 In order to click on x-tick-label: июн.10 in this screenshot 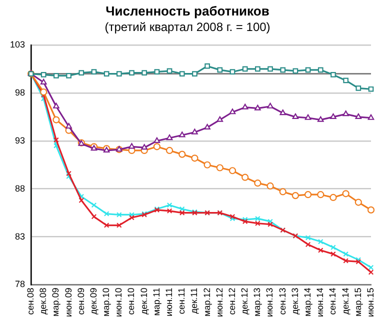, I will do `click(119, 303)`.